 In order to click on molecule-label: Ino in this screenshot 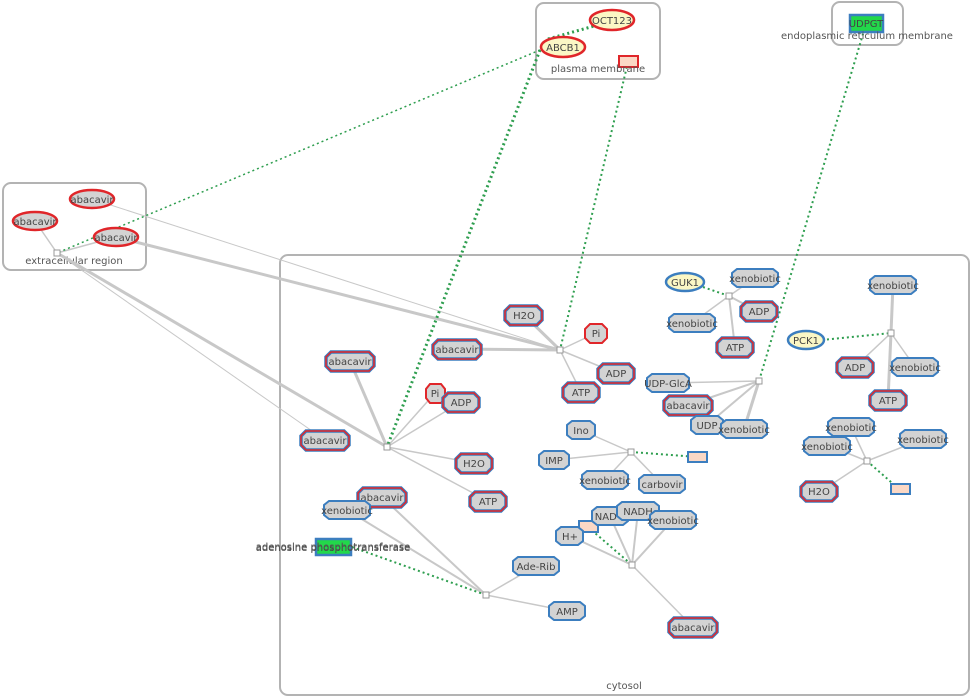, I will do `click(580, 431)`.